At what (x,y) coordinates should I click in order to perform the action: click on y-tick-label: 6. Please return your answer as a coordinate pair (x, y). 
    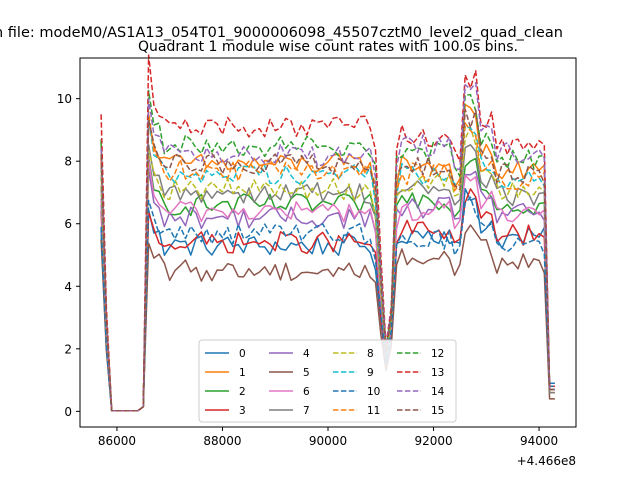
    Looking at the image, I should click on (68, 224).